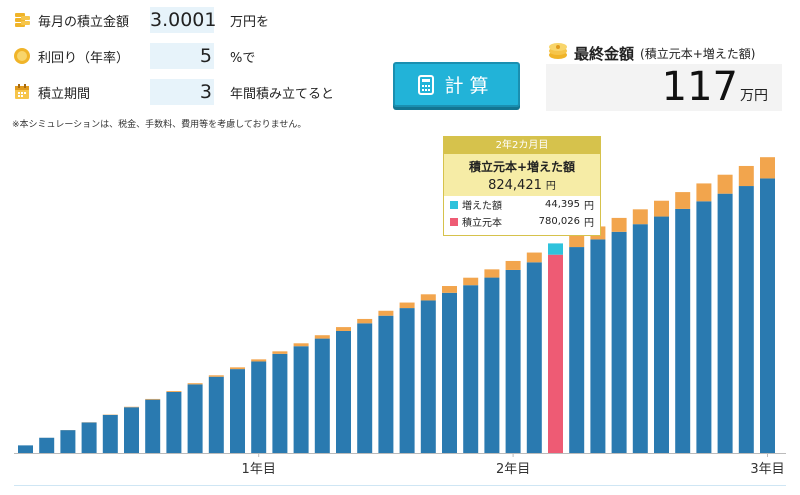 The image size is (800, 495). Describe the element at coordinates (454, 204) in the screenshot. I see `gain-swatch` at that location.